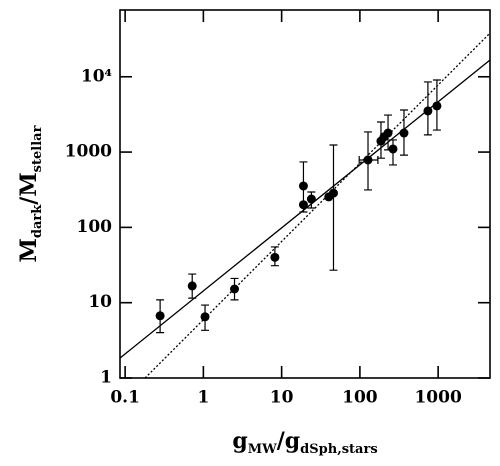  I want to click on y-axis-label: Mdark/Mstellar, so click(30, 193).